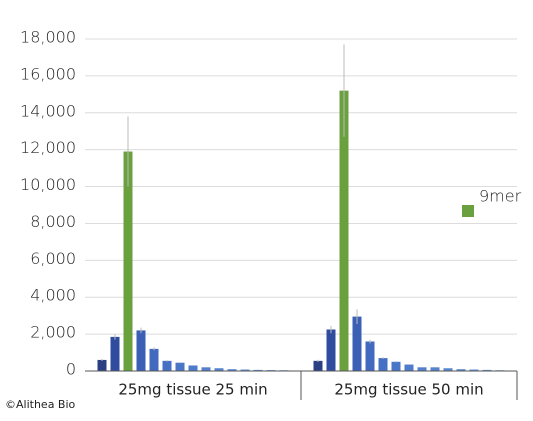 The image size is (533, 421). What do you see at coordinates (53, 258) in the screenshot?
I see `y-tick-label: 6,000` at bounding box center [53, 258].